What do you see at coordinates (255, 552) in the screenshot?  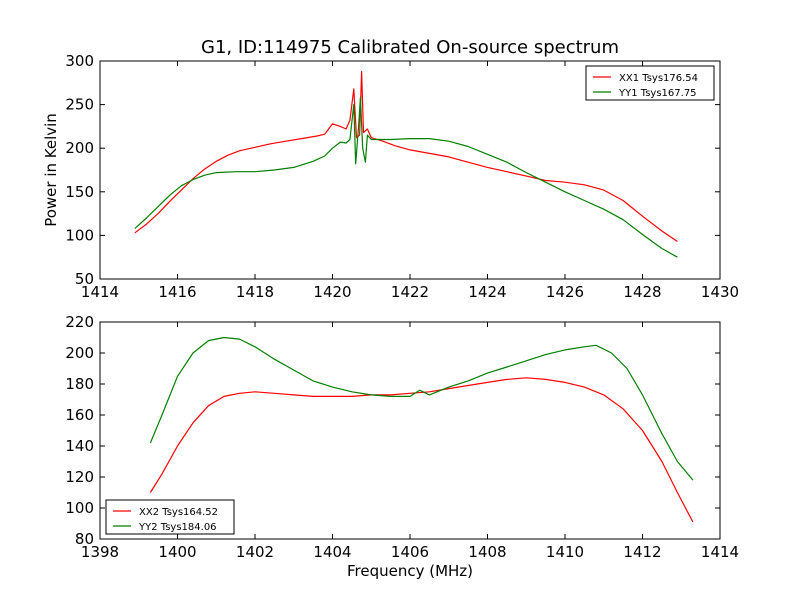 I see `x-tick-label: 1402` at bounding box center [255, 552].